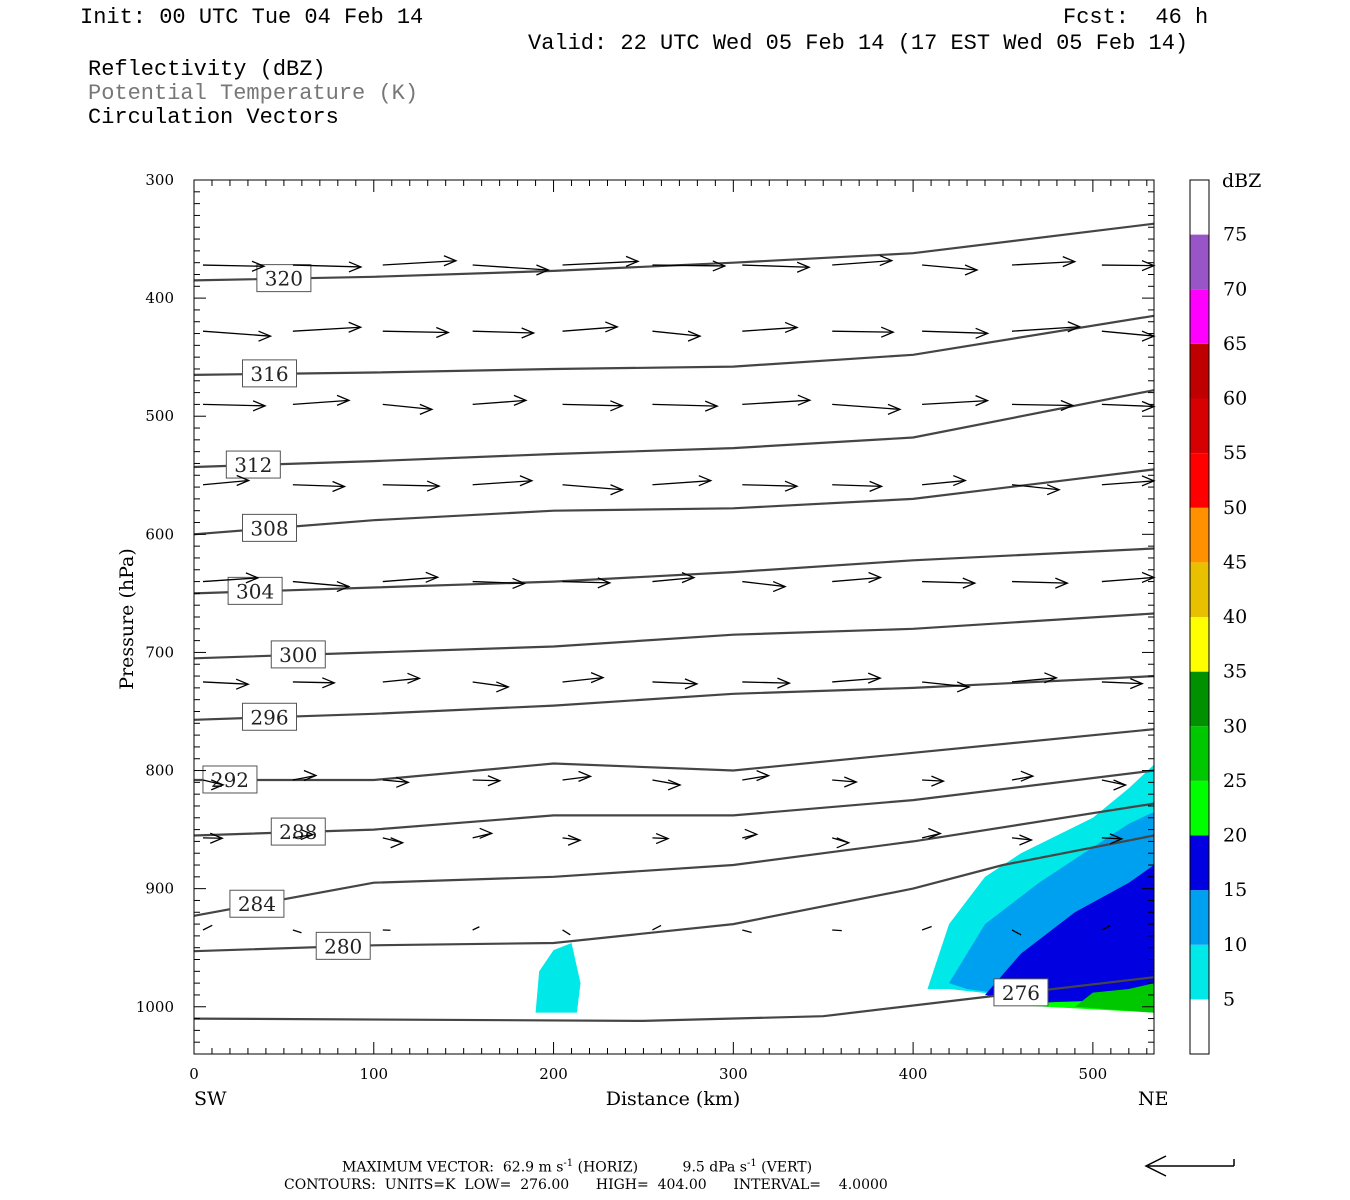  Describe the element at coordinates (298, 832) in the screenshot. I see `contour-label-288: 288` at that location.